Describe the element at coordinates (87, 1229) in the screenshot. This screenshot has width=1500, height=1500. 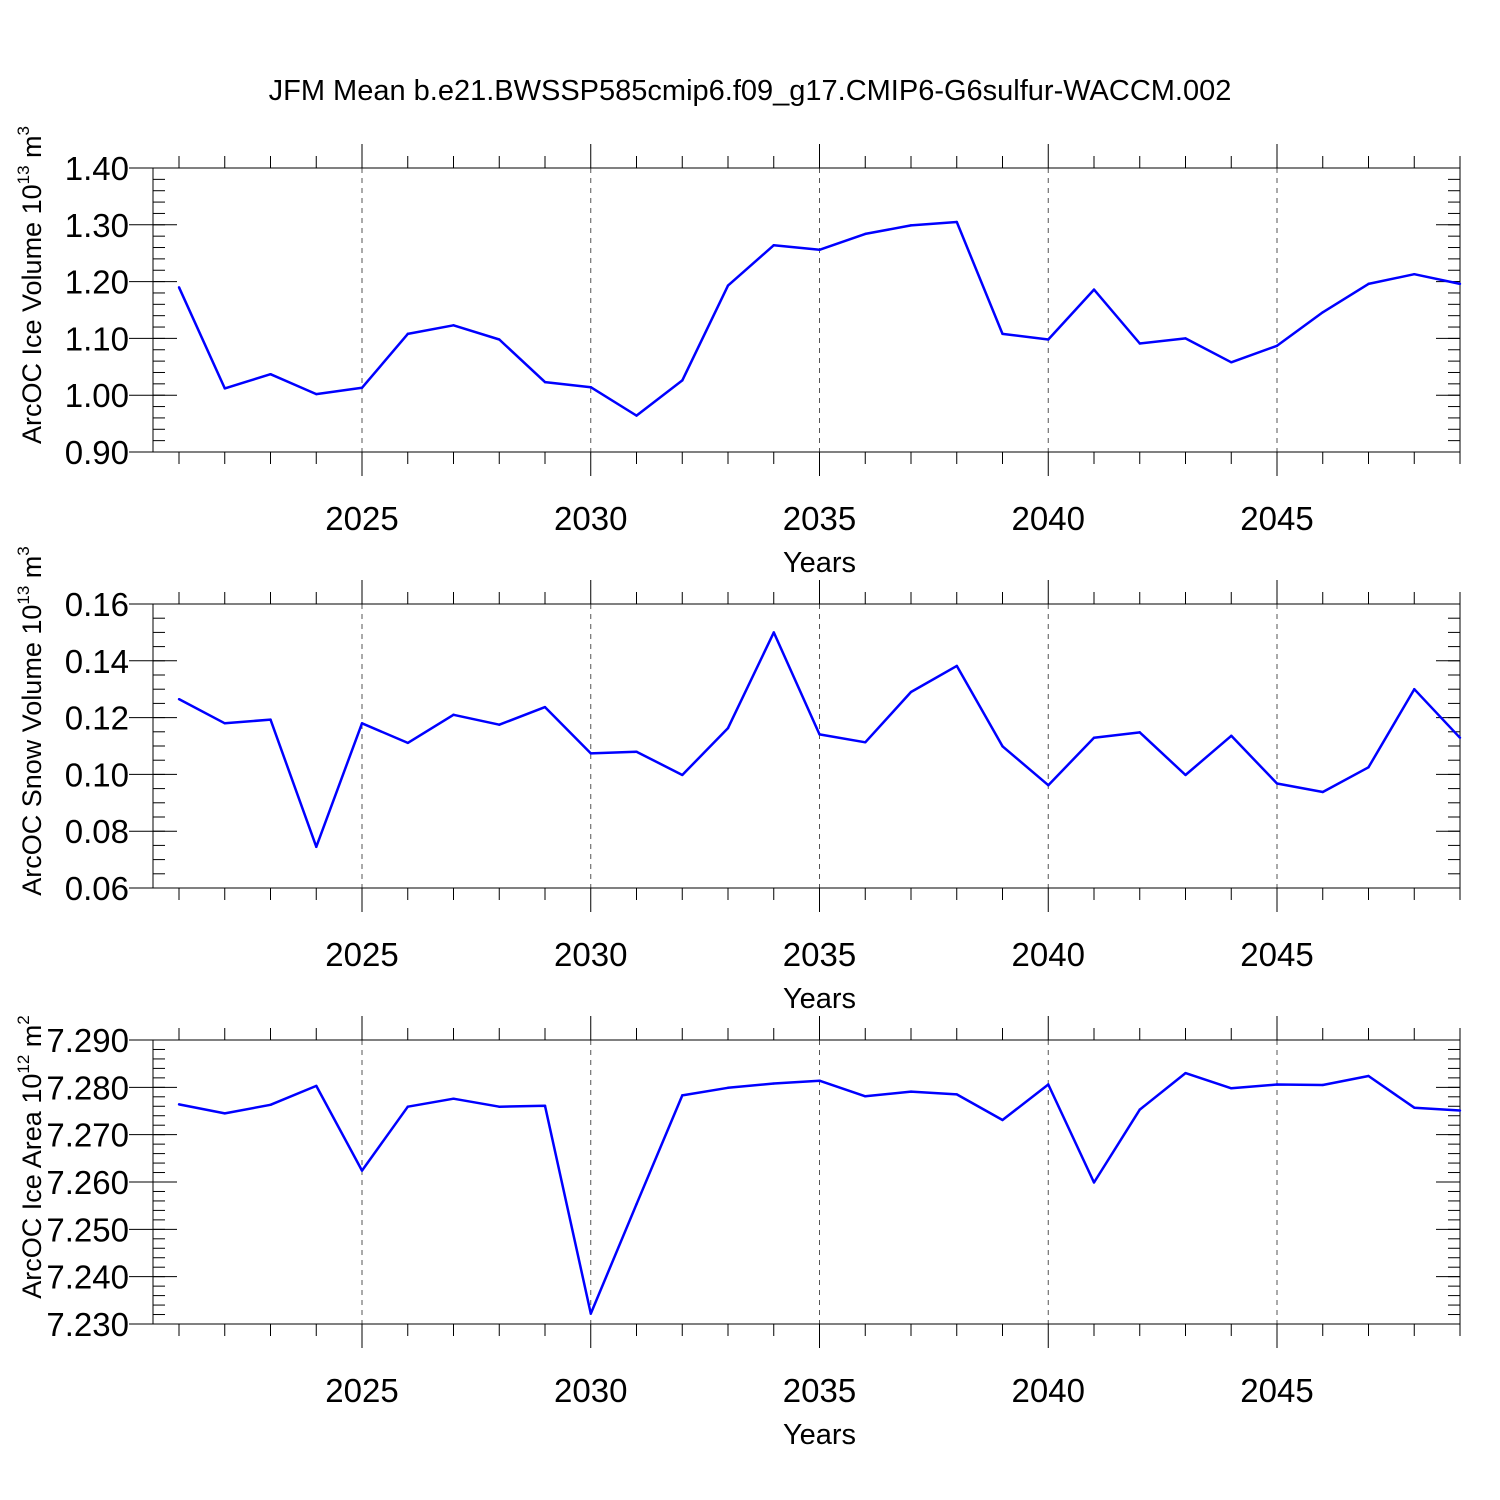
I see `y-tick-label: 7.250` at that location.